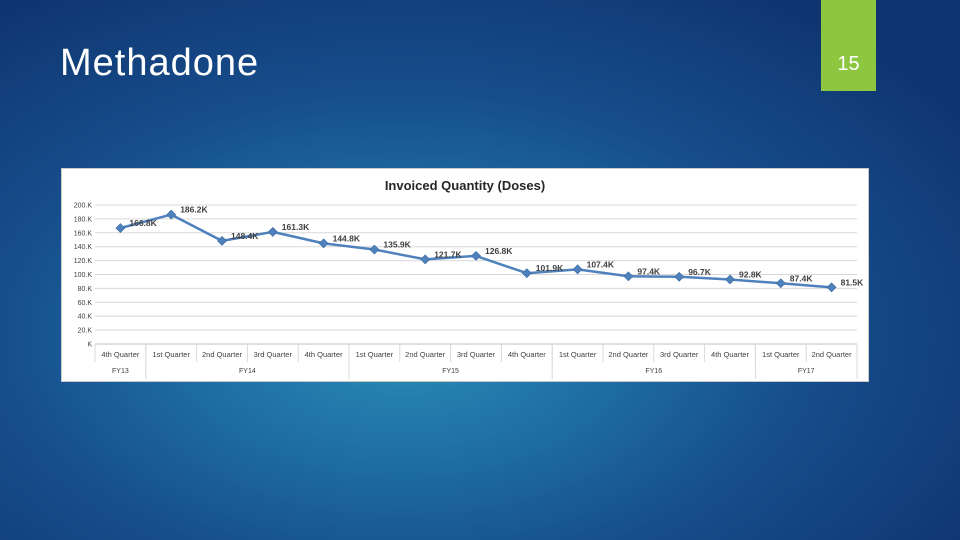 This screenshot has width=960, height=540. Describe the element at coordinates (120, 371) in the screenshot. I see `x-group-label: FY13` at that location.